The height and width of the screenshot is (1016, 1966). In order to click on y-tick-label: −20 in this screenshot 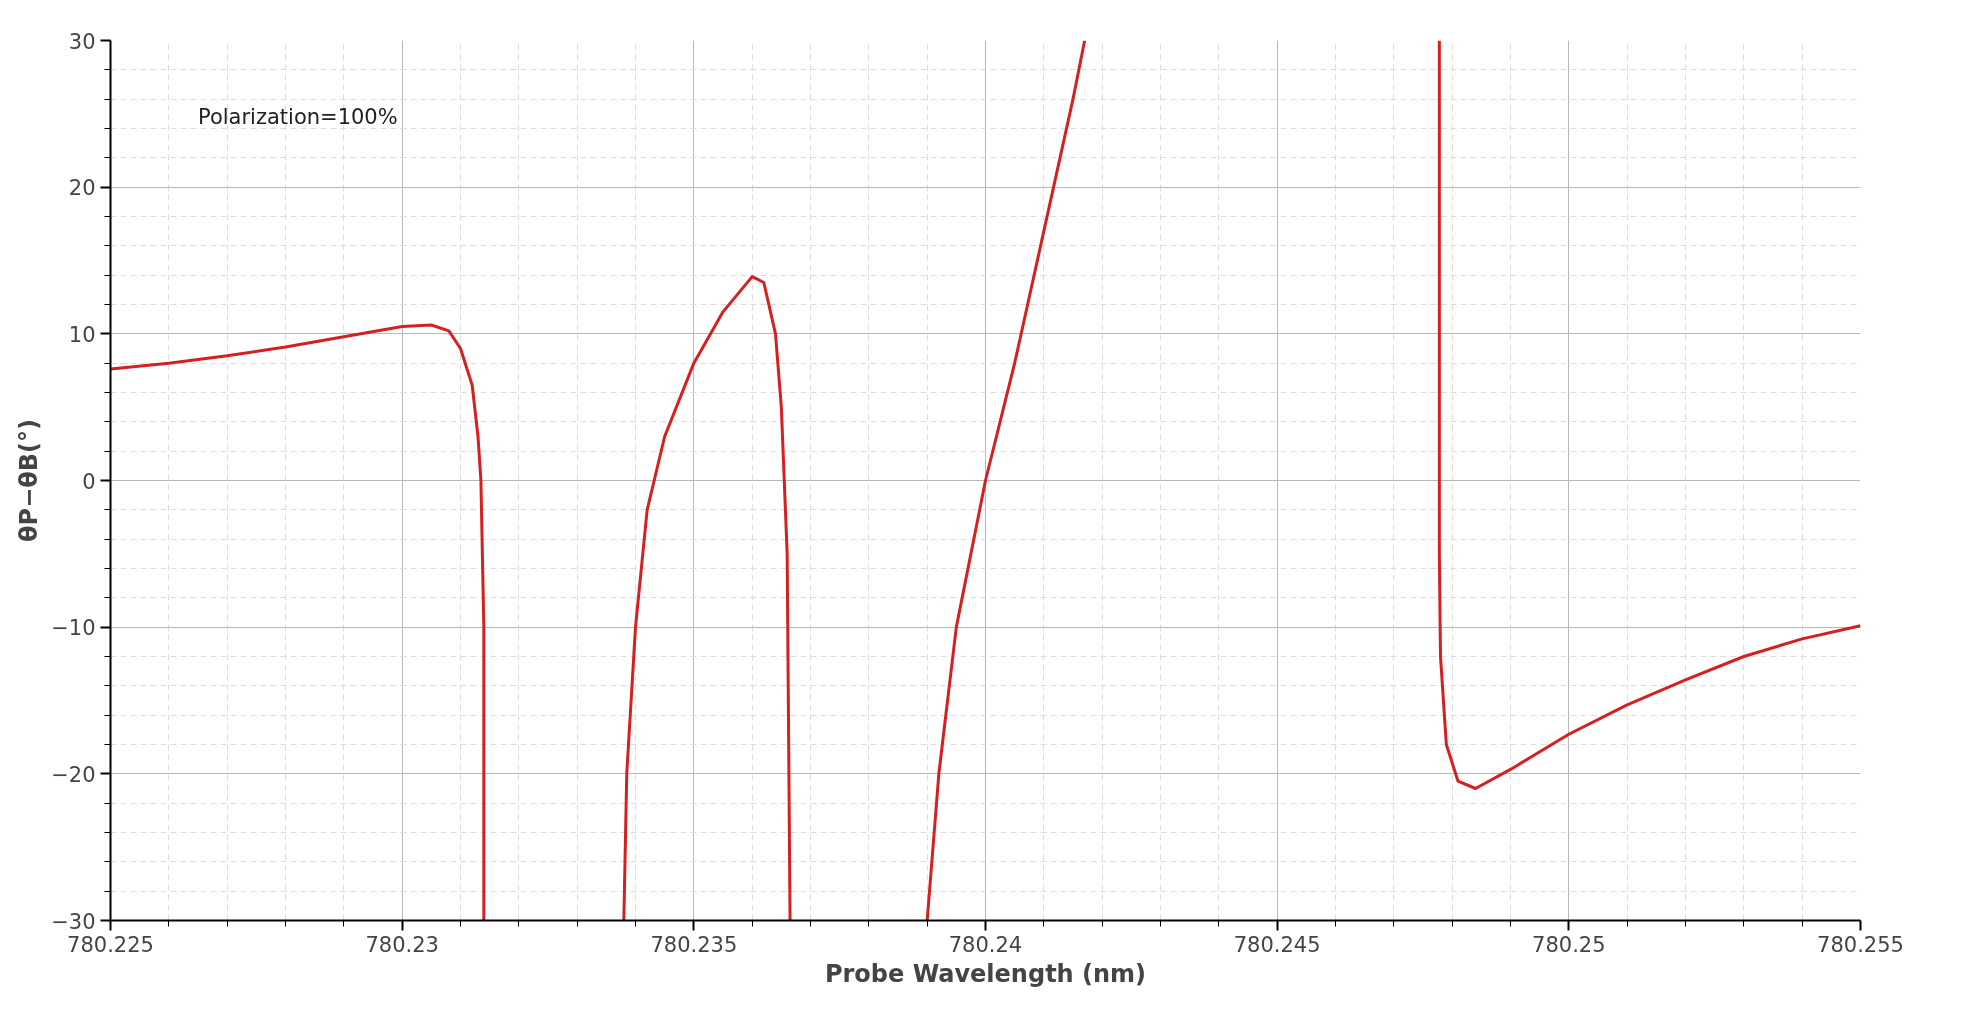, I will do `click(73, 774)`.